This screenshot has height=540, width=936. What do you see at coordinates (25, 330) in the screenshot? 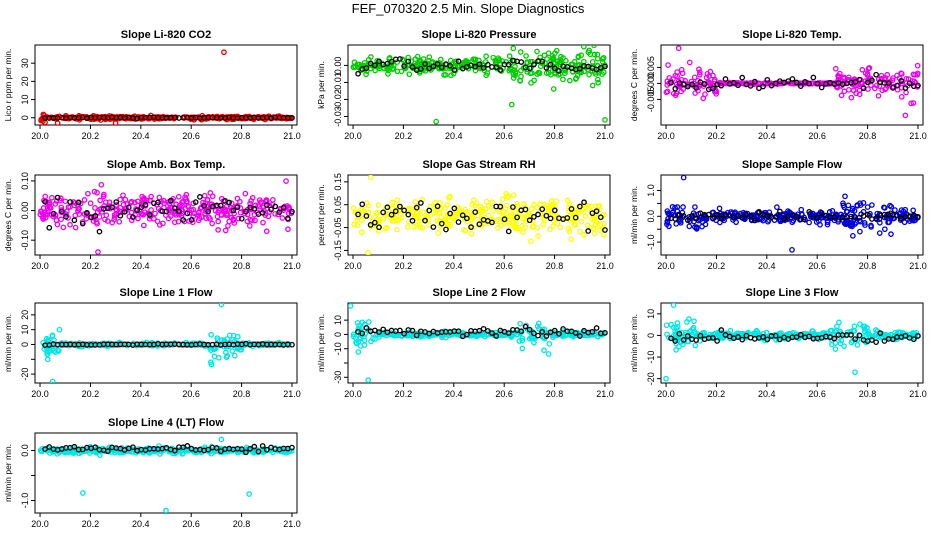
I see `y-tick-label: 10` at bounding box center [25, 330].